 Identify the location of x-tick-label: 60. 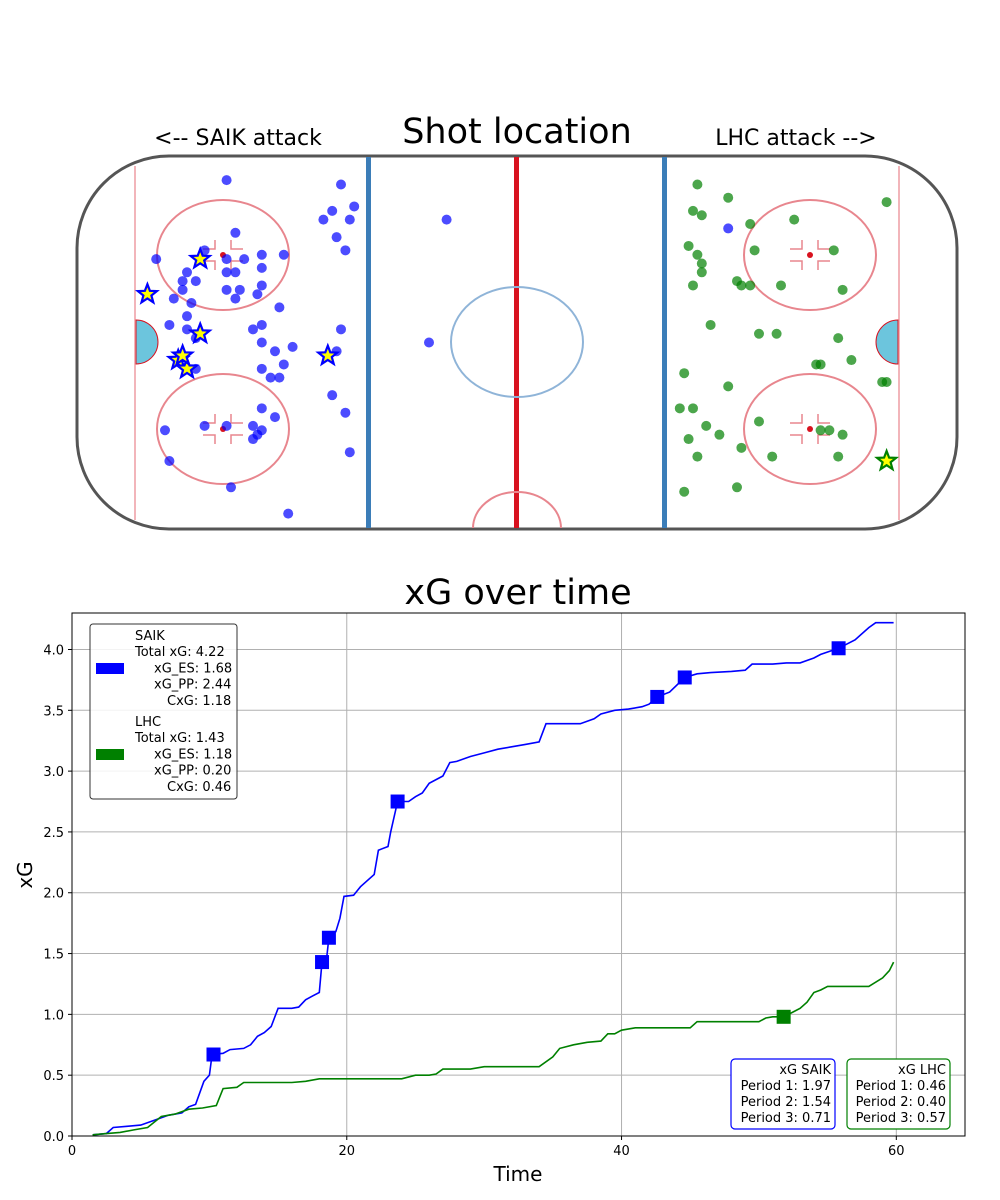
(896, 1151).